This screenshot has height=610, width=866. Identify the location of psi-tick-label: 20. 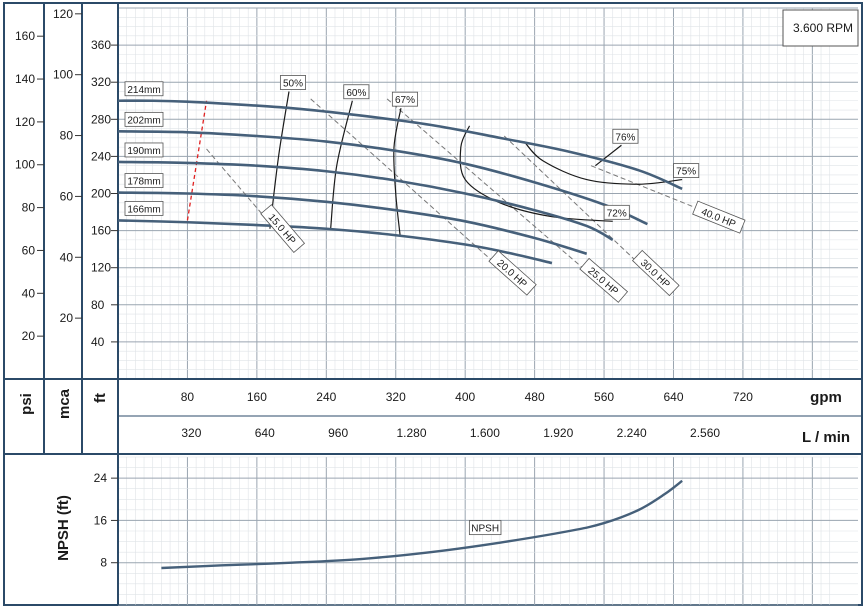
(29, 336).